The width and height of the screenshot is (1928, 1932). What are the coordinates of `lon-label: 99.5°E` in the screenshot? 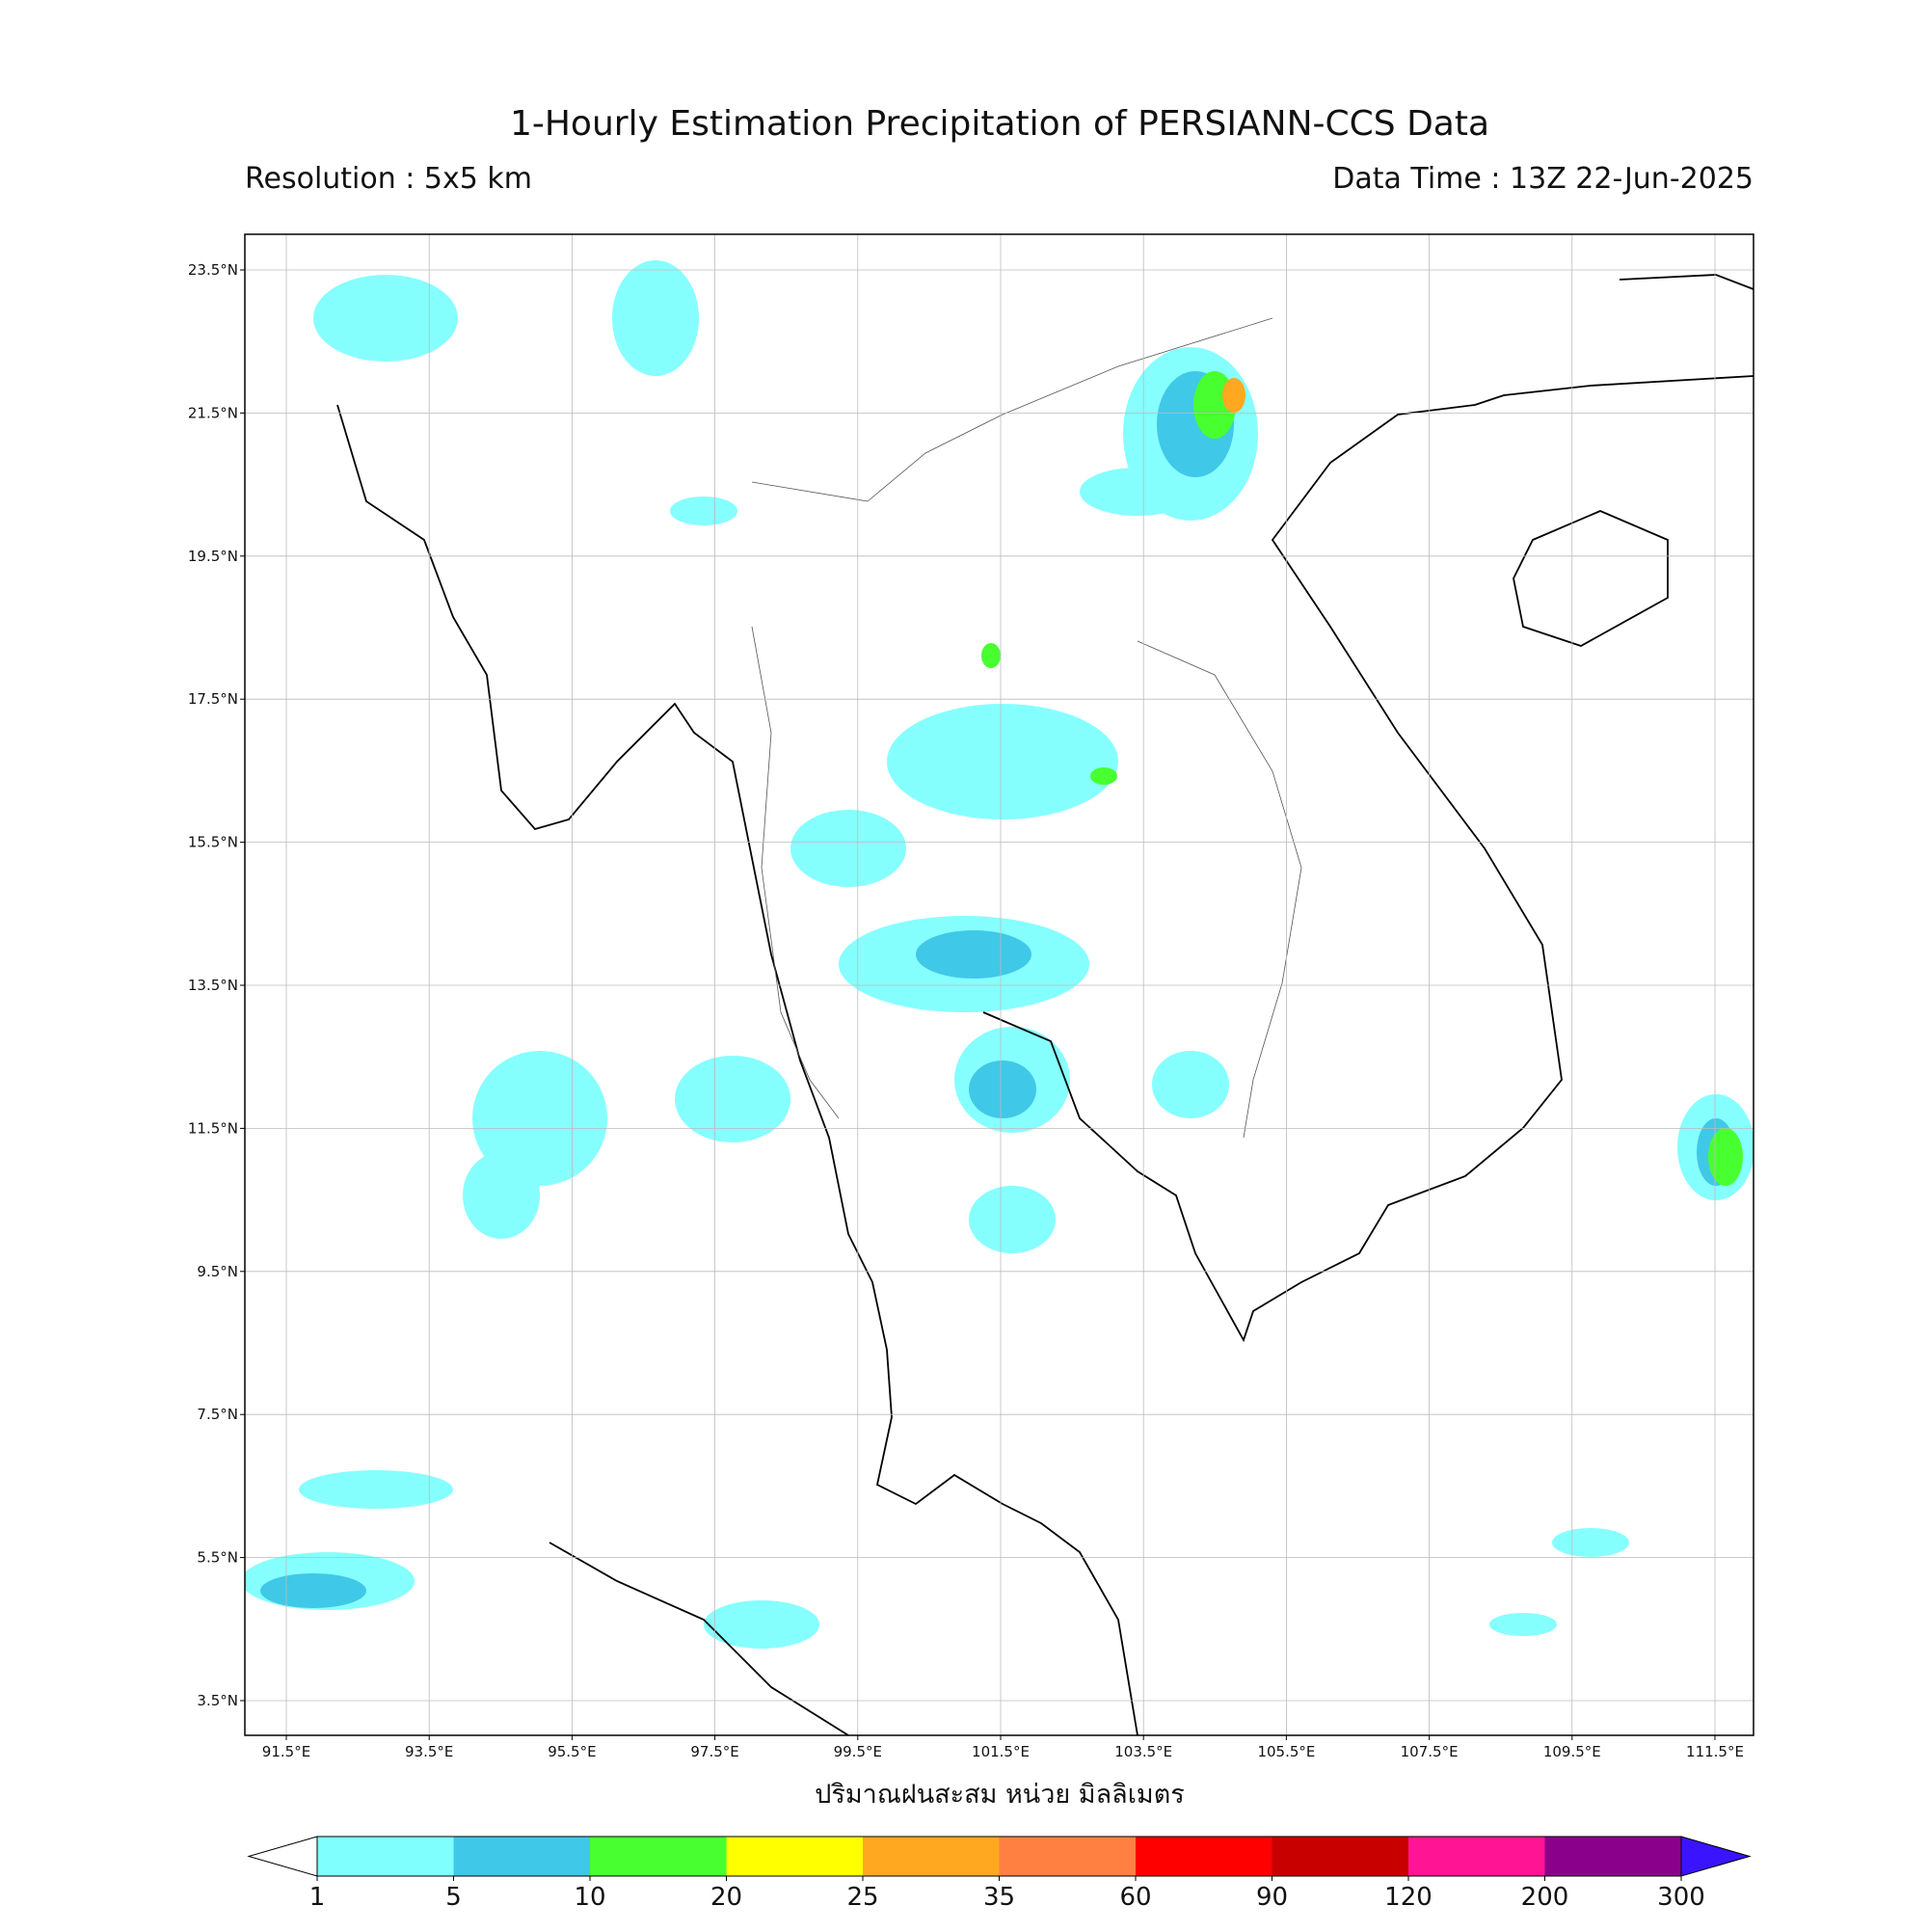 It's located at (858, 1751).